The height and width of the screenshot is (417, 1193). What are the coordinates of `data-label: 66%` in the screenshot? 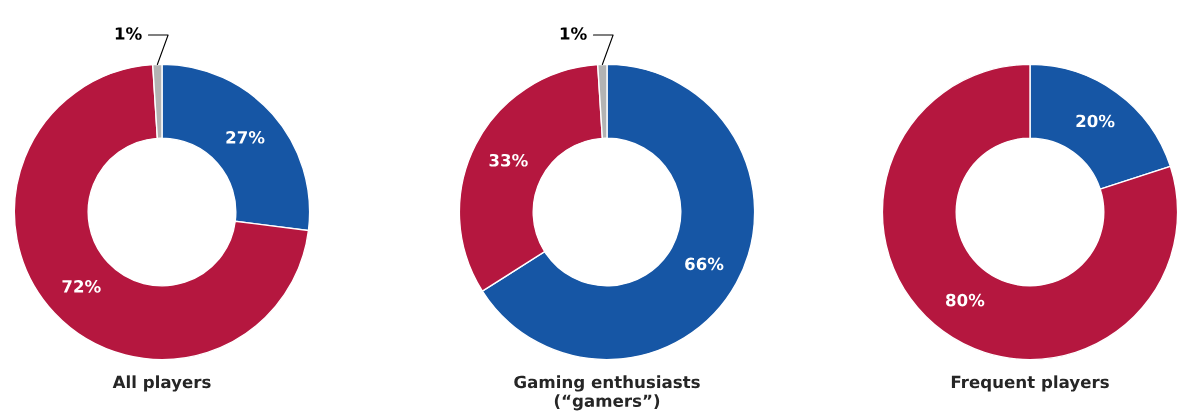 It's located at (704, 264).